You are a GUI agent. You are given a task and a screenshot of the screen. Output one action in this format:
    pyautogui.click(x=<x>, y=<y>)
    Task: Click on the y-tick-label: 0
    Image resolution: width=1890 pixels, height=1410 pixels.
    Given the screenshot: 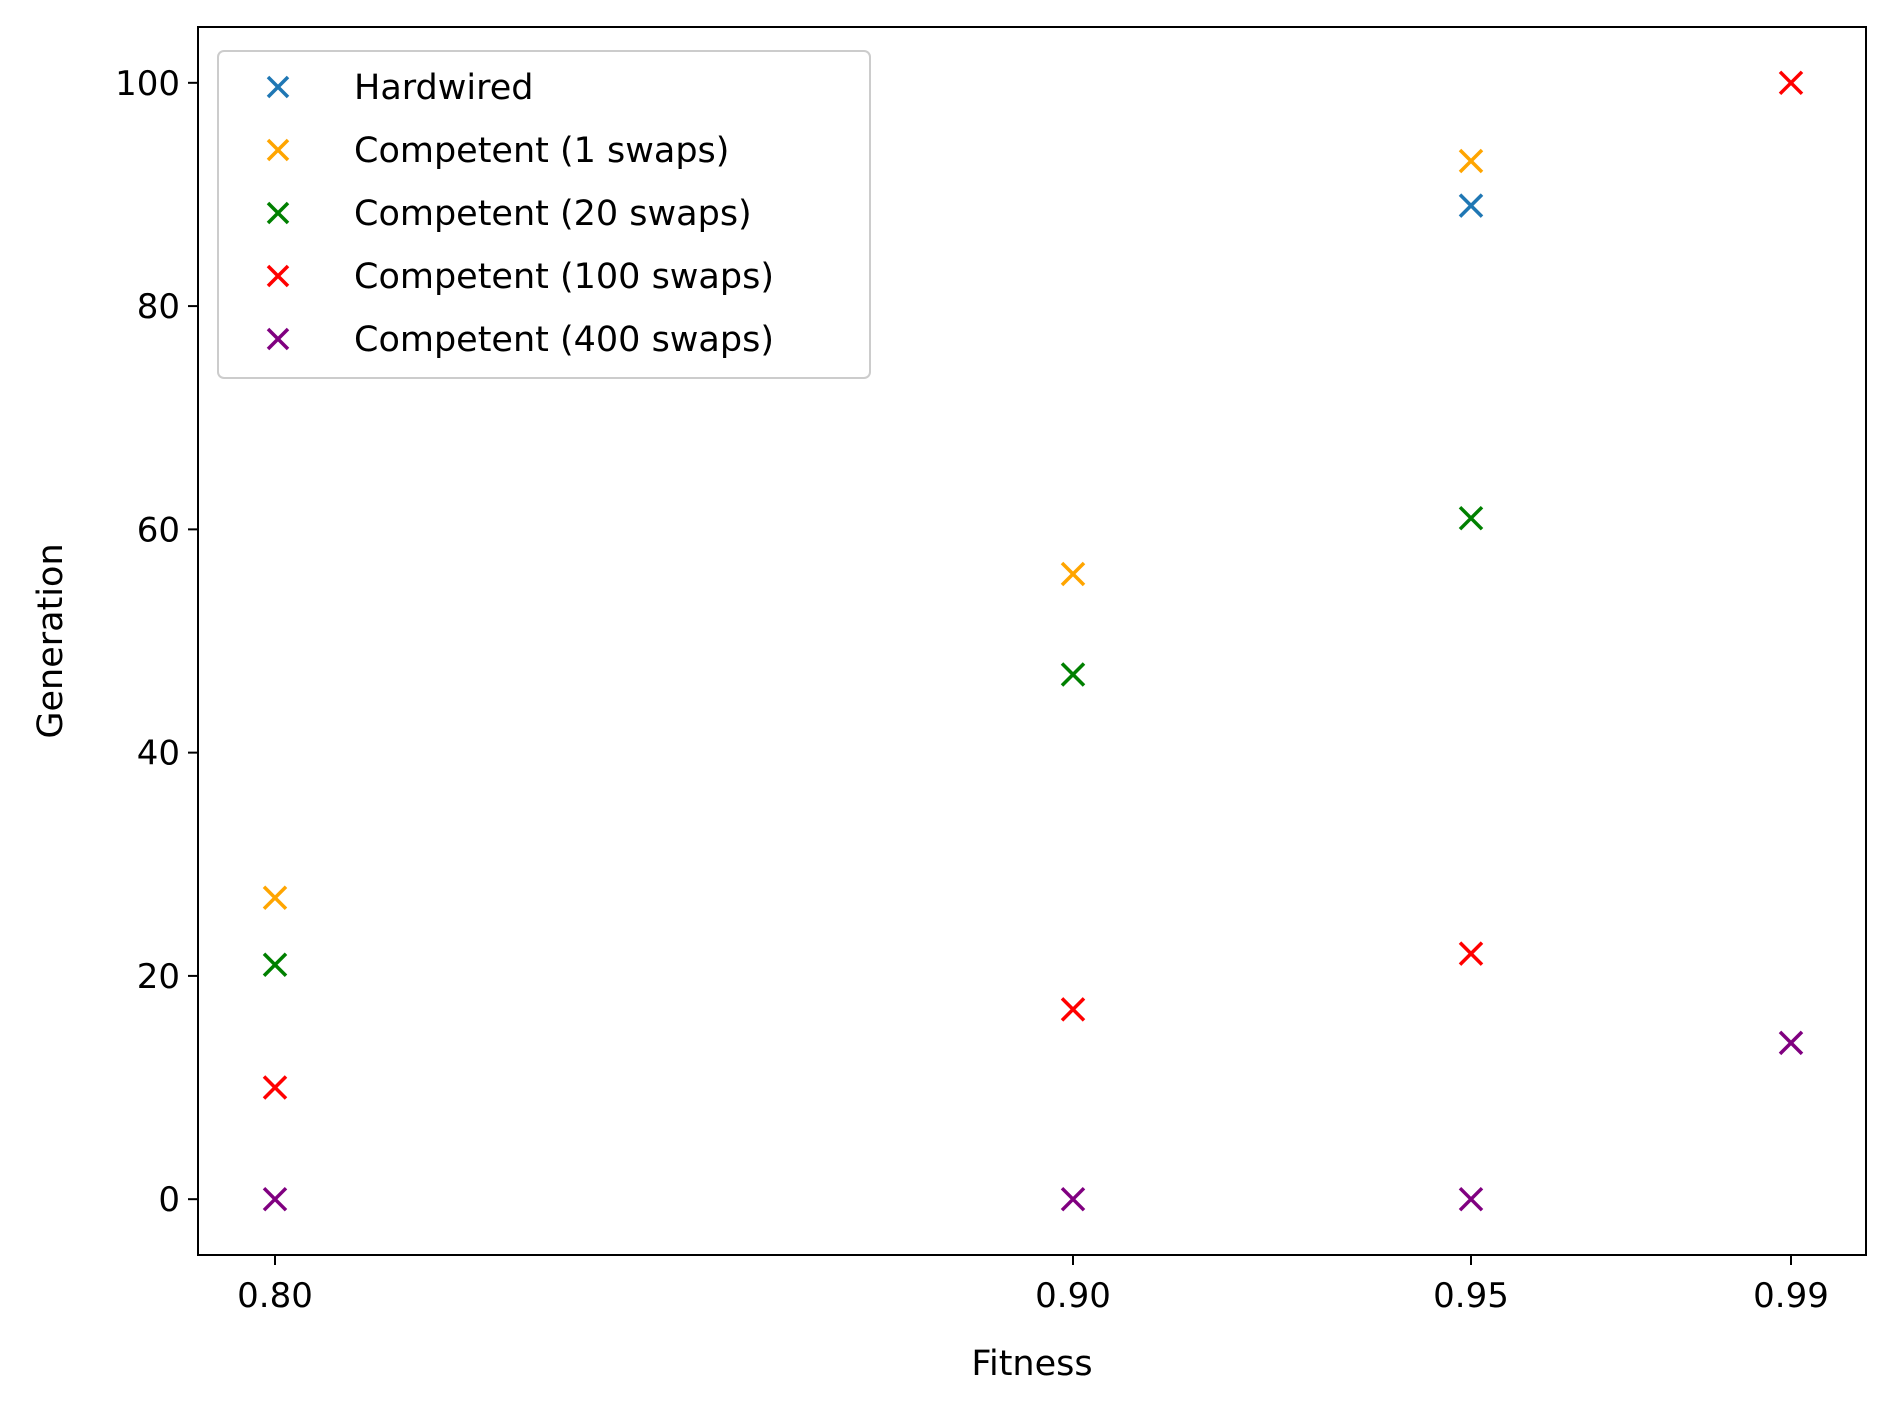 What is the action you would take?
    pyautogui.click(x=169, y=1200)
    